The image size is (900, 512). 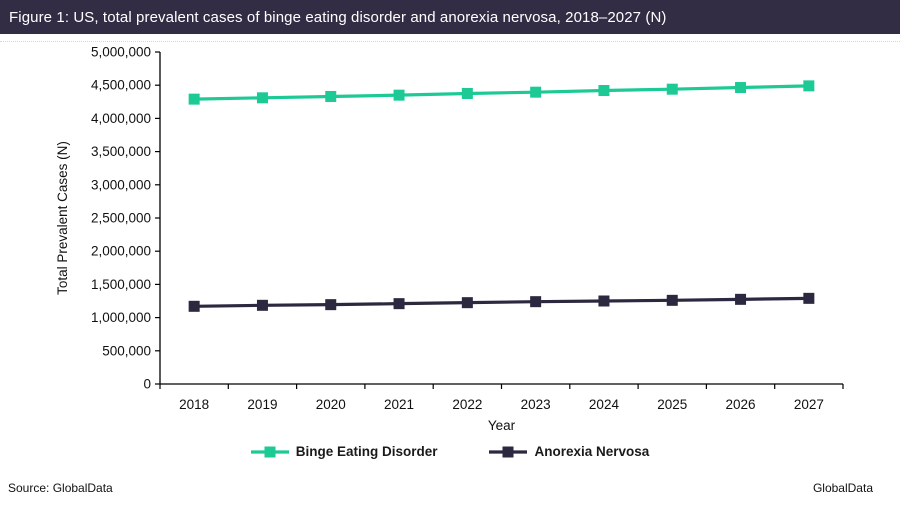 I want to click on svg-text: 4,500,000, so click(x=121, y=85).